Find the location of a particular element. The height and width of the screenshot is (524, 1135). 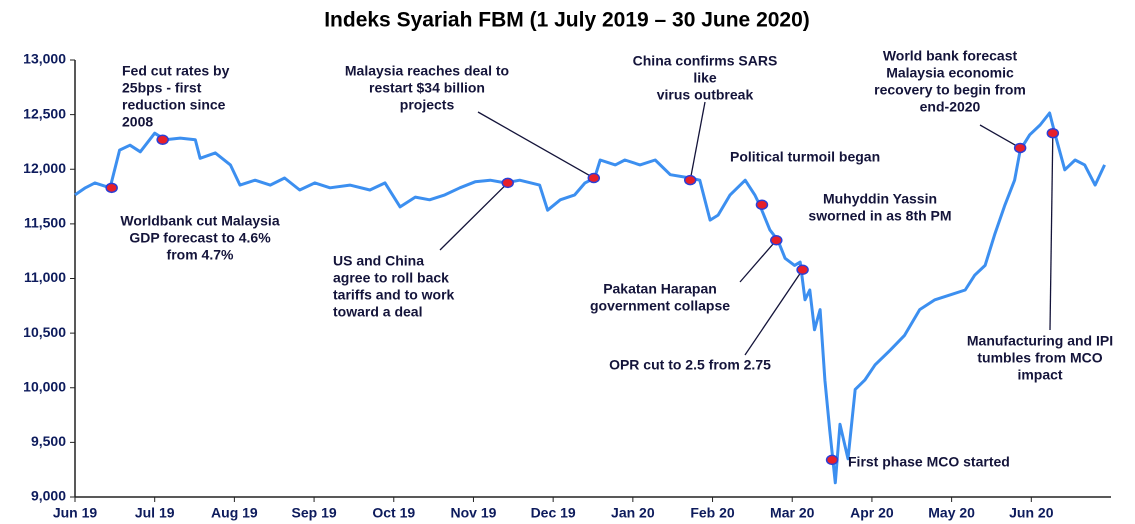

annotation-text: government collapse is located at coordinates (660, 306).